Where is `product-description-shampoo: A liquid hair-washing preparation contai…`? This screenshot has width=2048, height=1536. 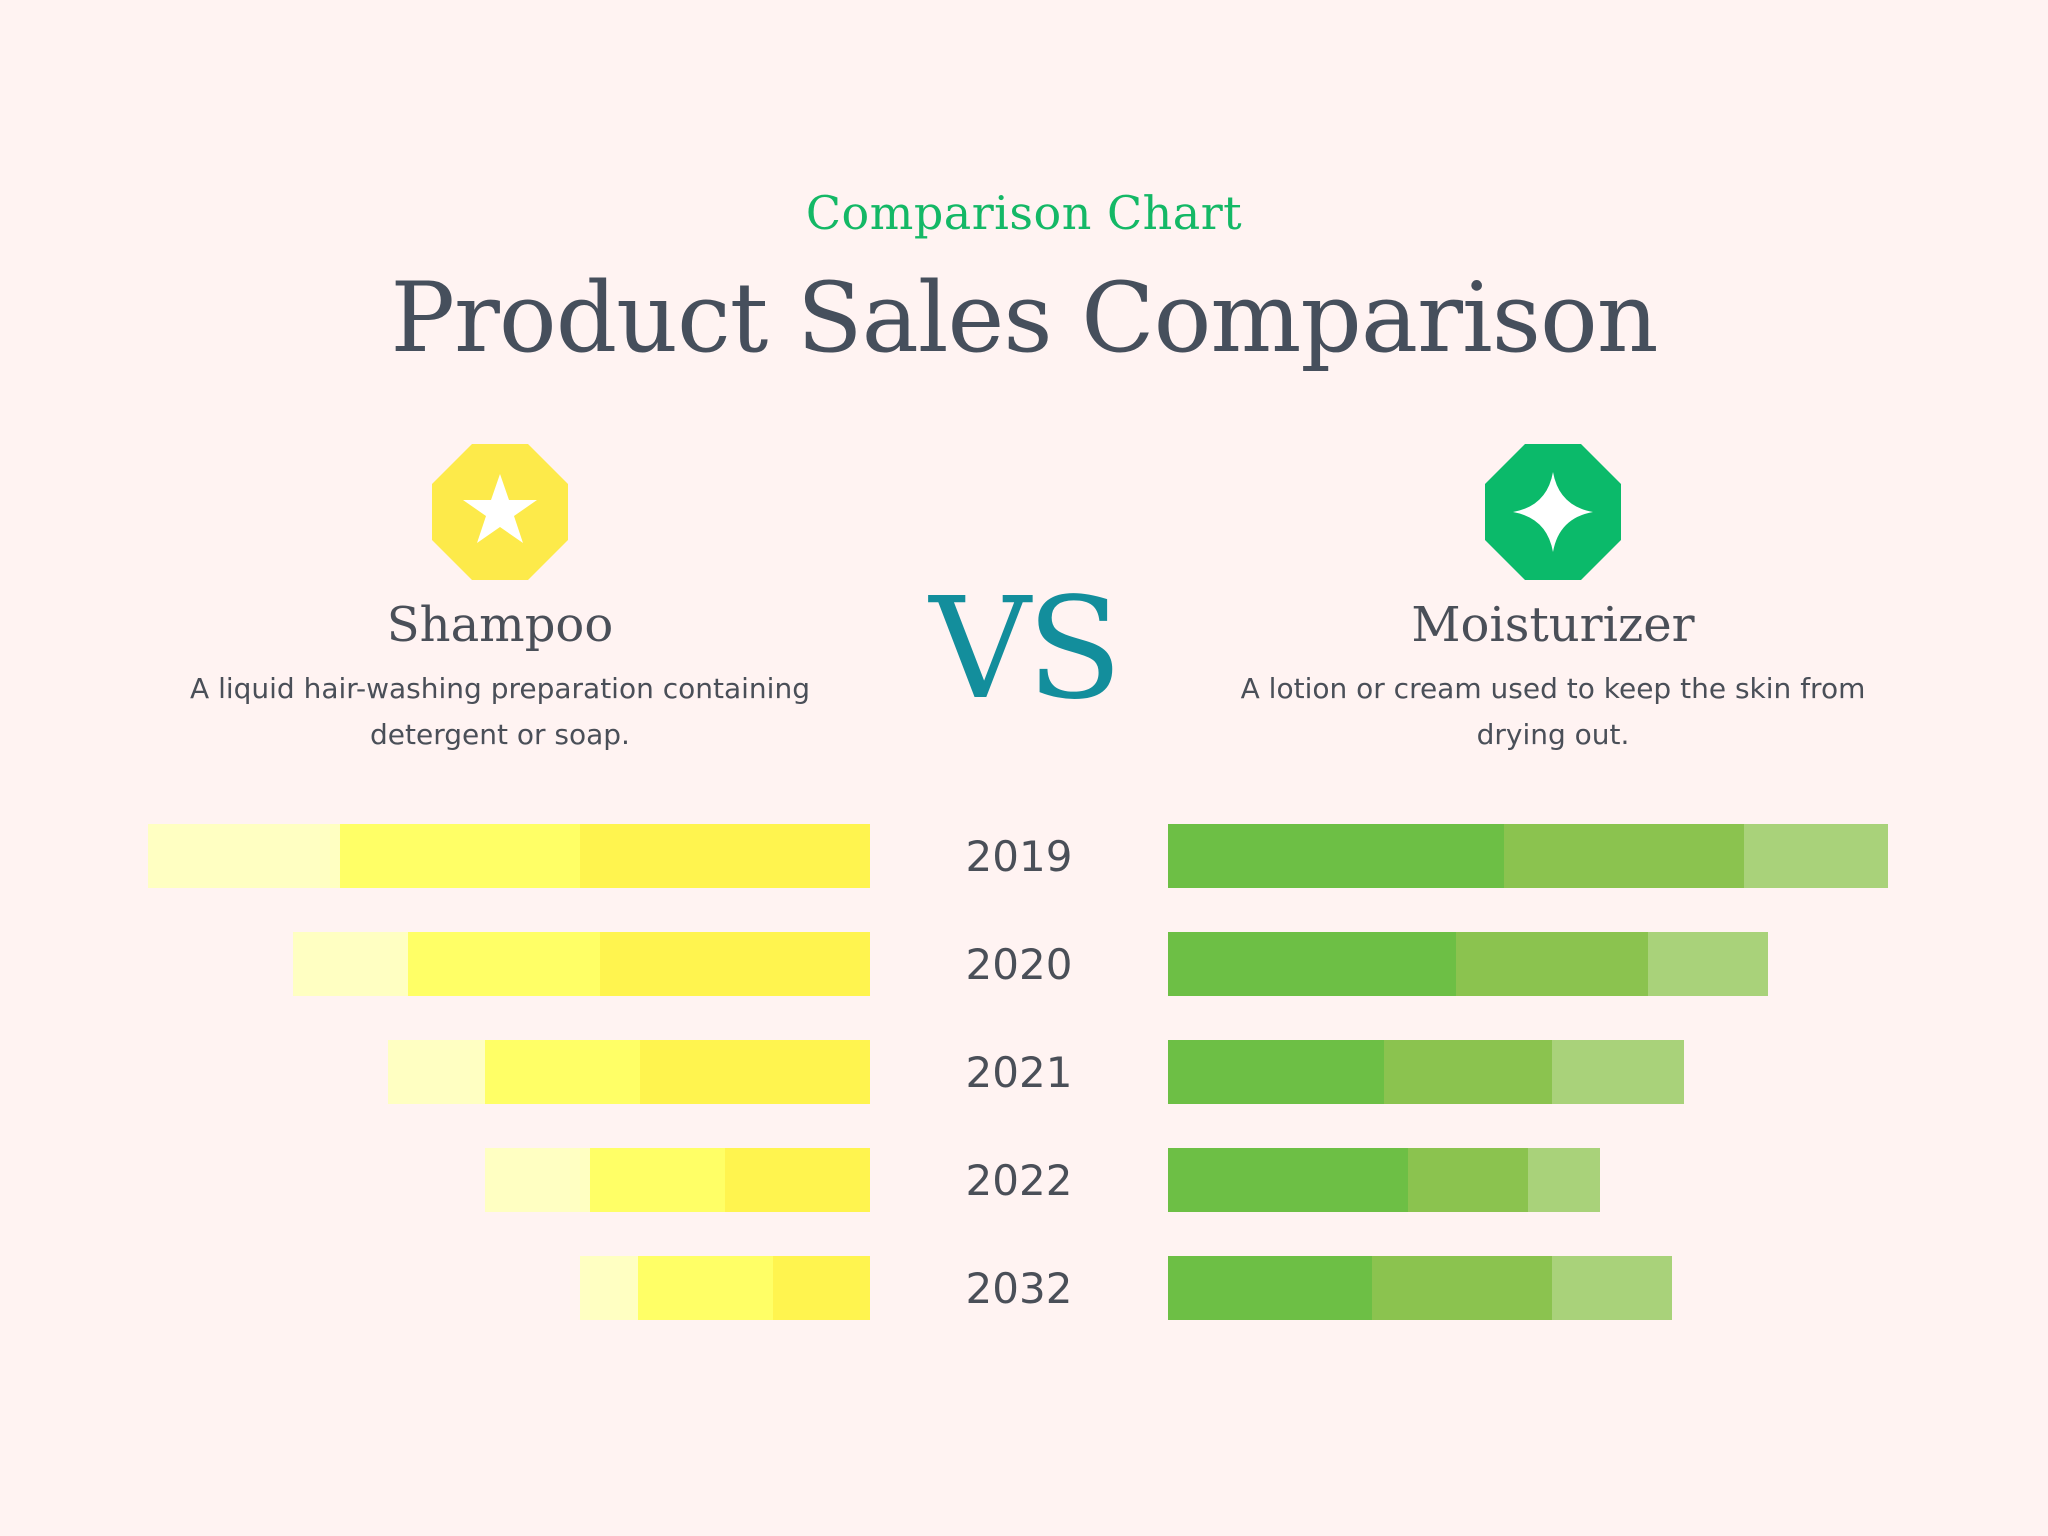
product-description-shampoo: A liquid hair-washing preparation contai… is located at coordinates (500, 711).